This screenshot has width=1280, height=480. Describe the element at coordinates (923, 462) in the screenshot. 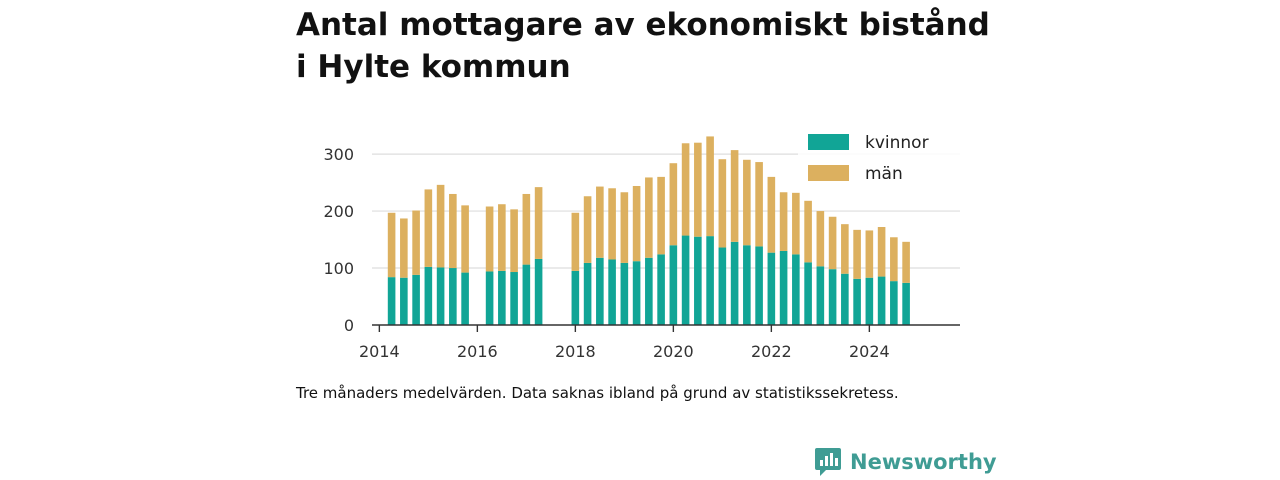

I see `brand-name: Newsworthy` at that location.